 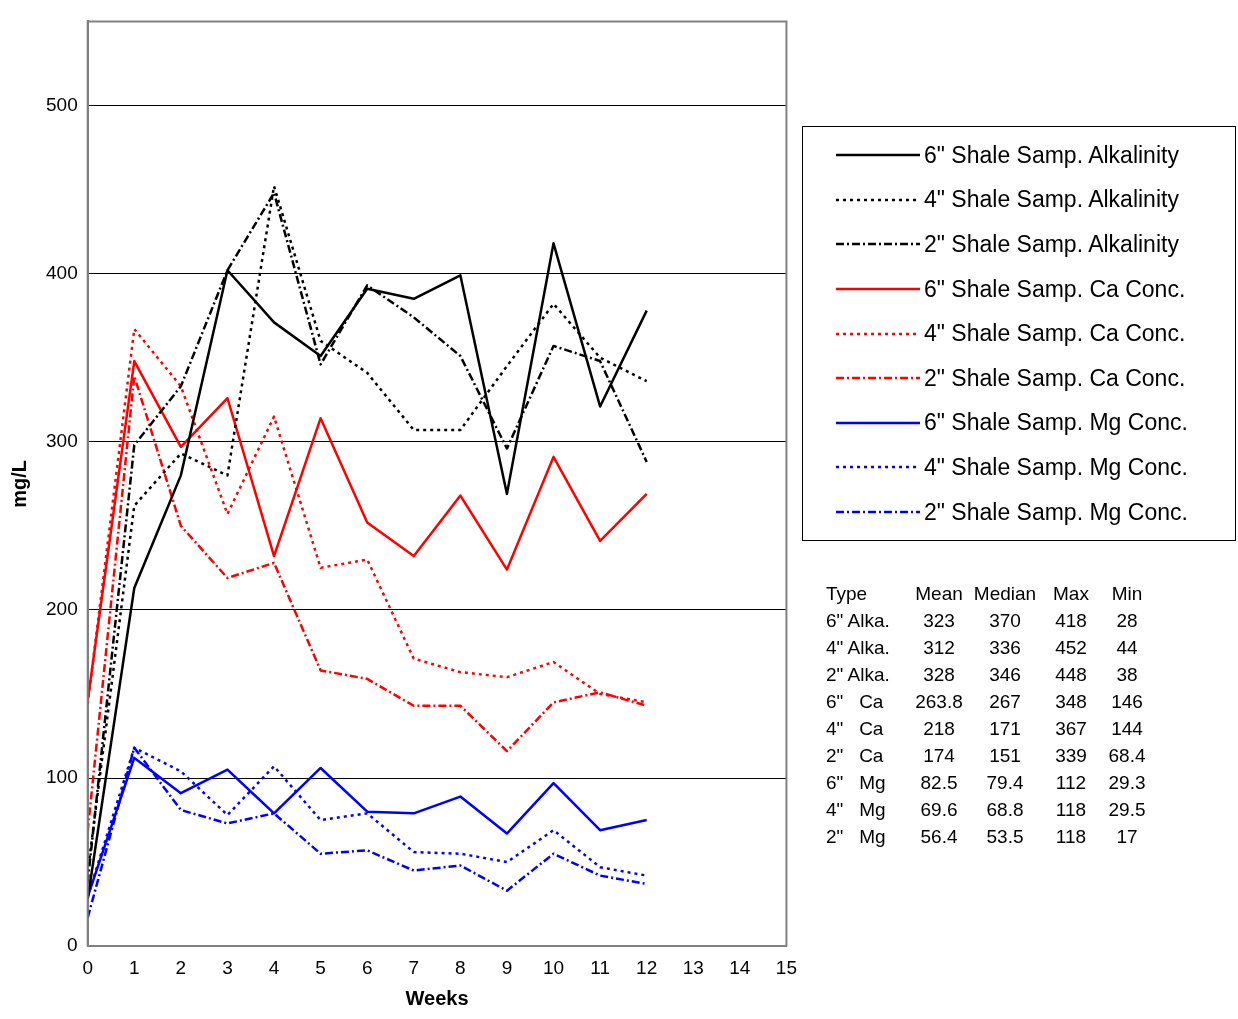 I want to click on x-tick-label: 3, so click(x=227, y=967).